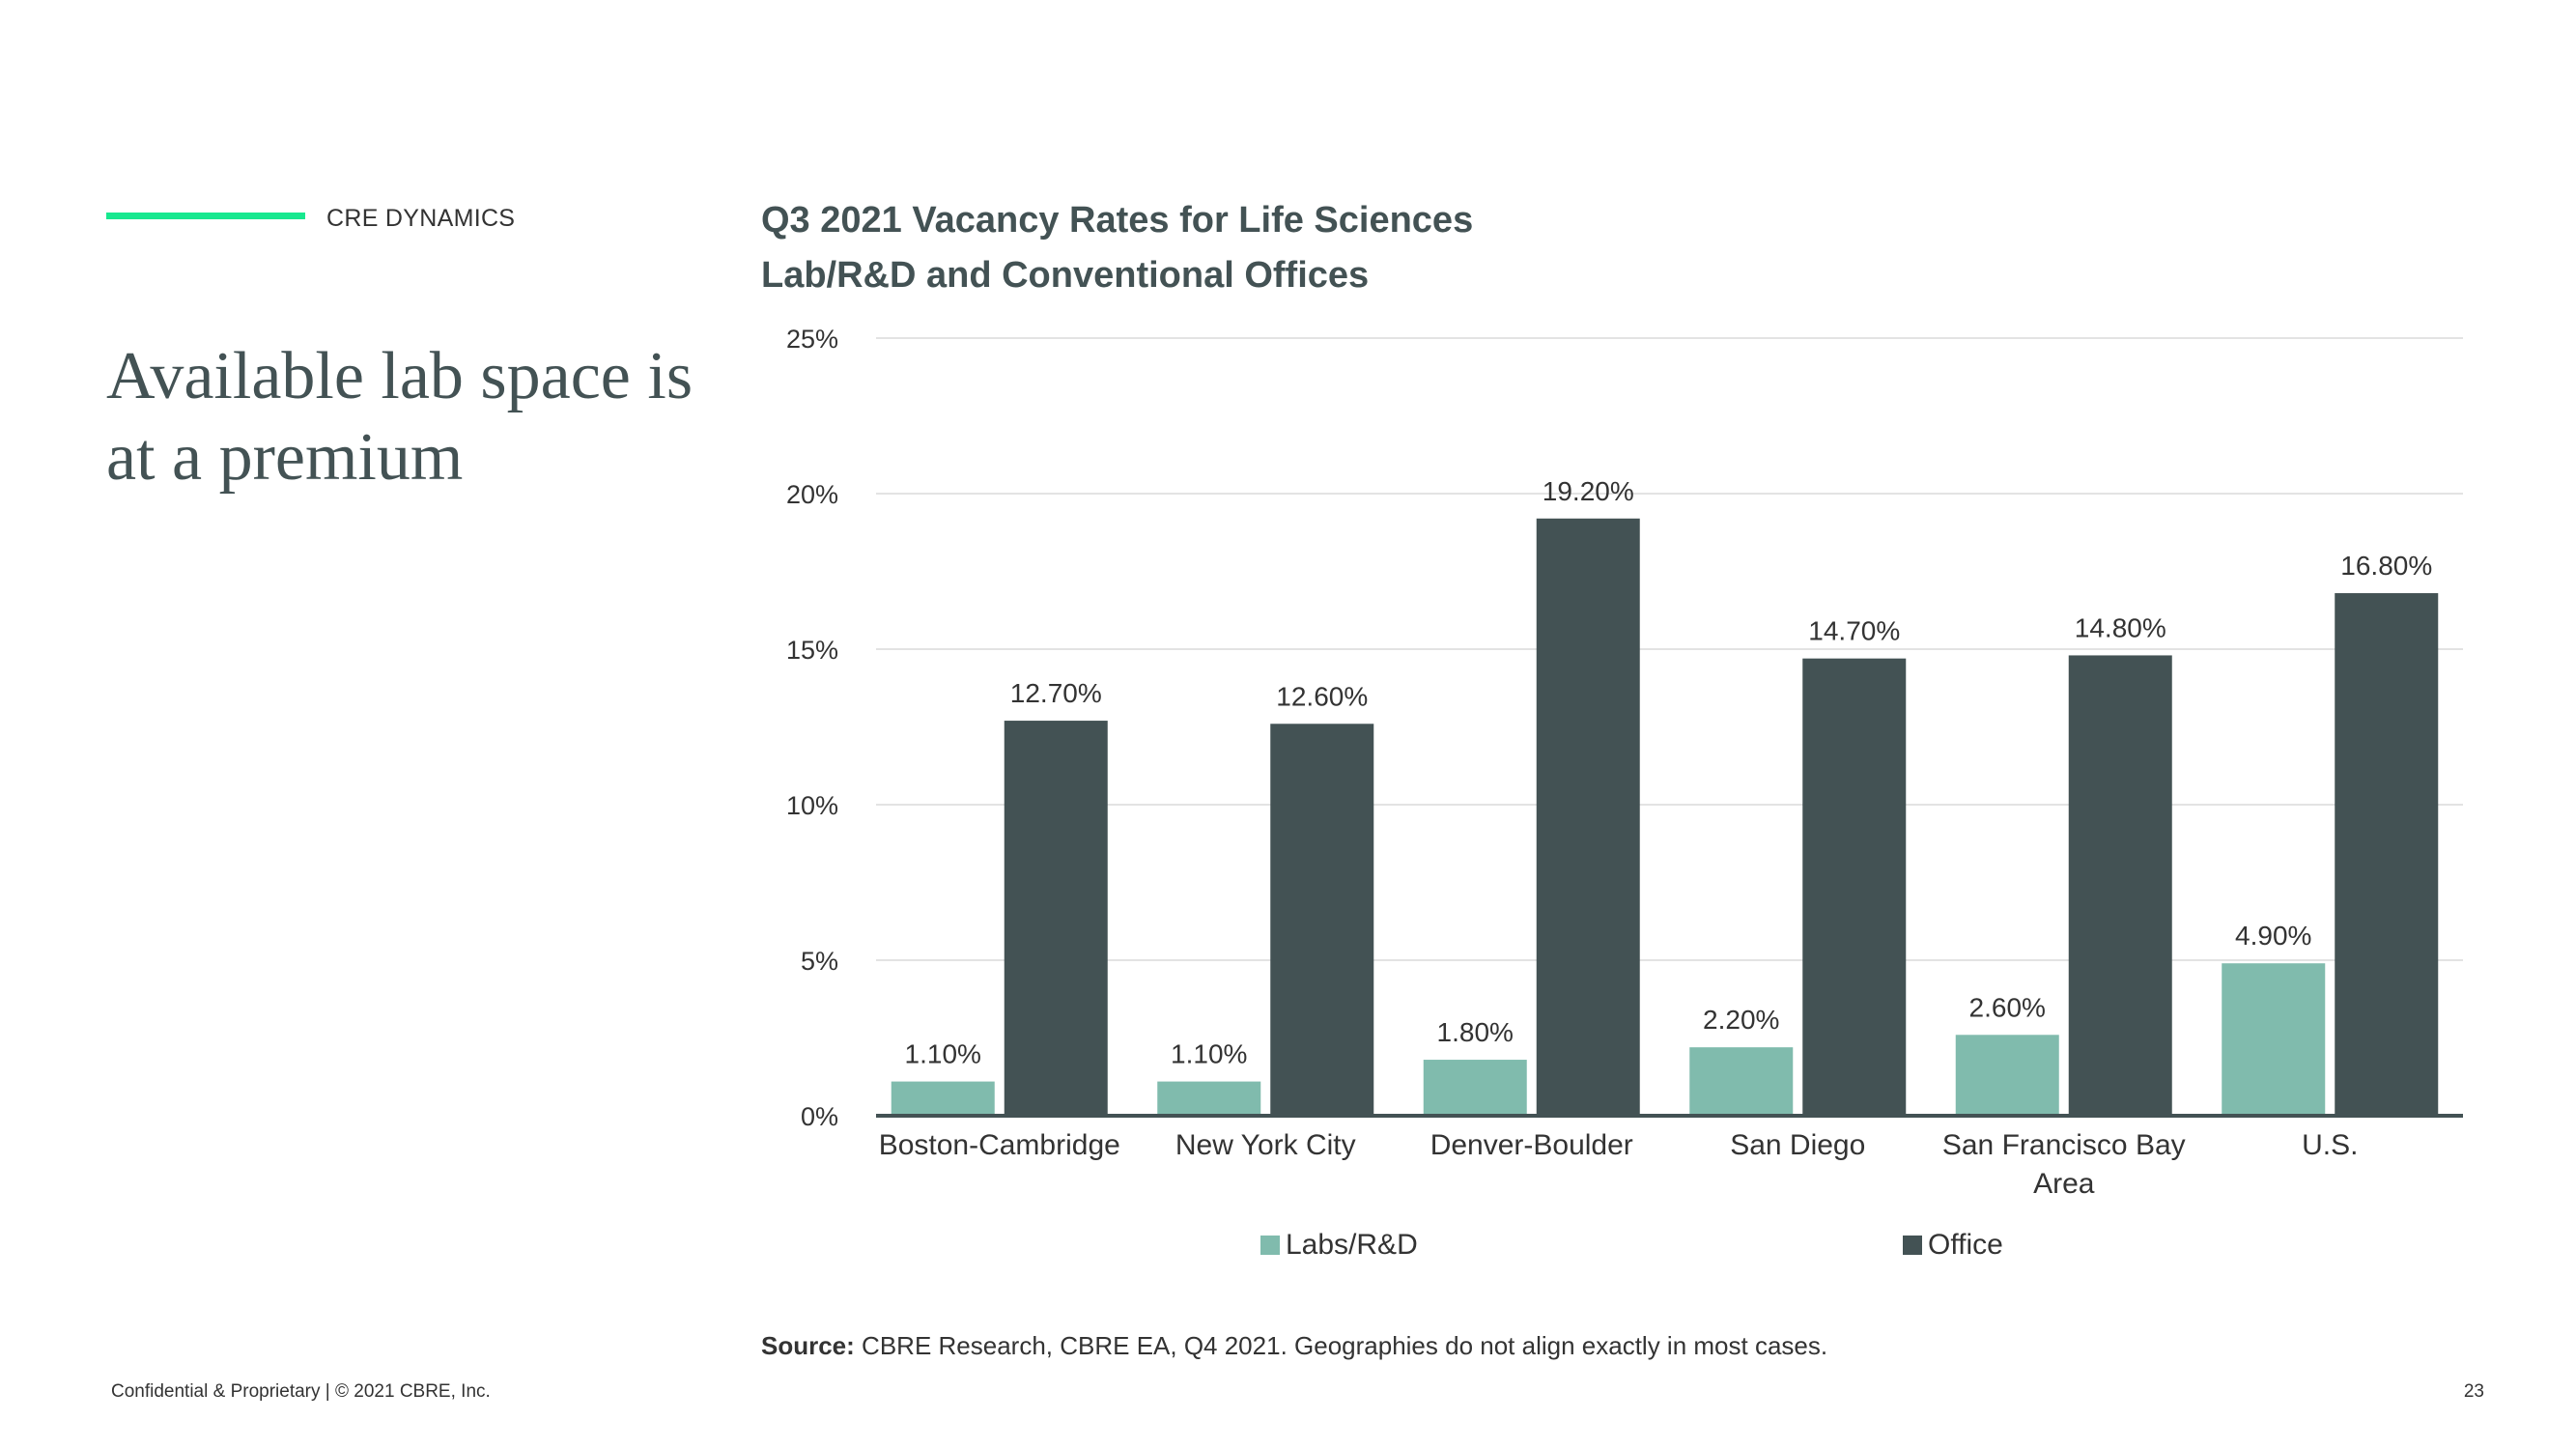  I want to click on x-category-label: San Diego, so click(1797, 1145).